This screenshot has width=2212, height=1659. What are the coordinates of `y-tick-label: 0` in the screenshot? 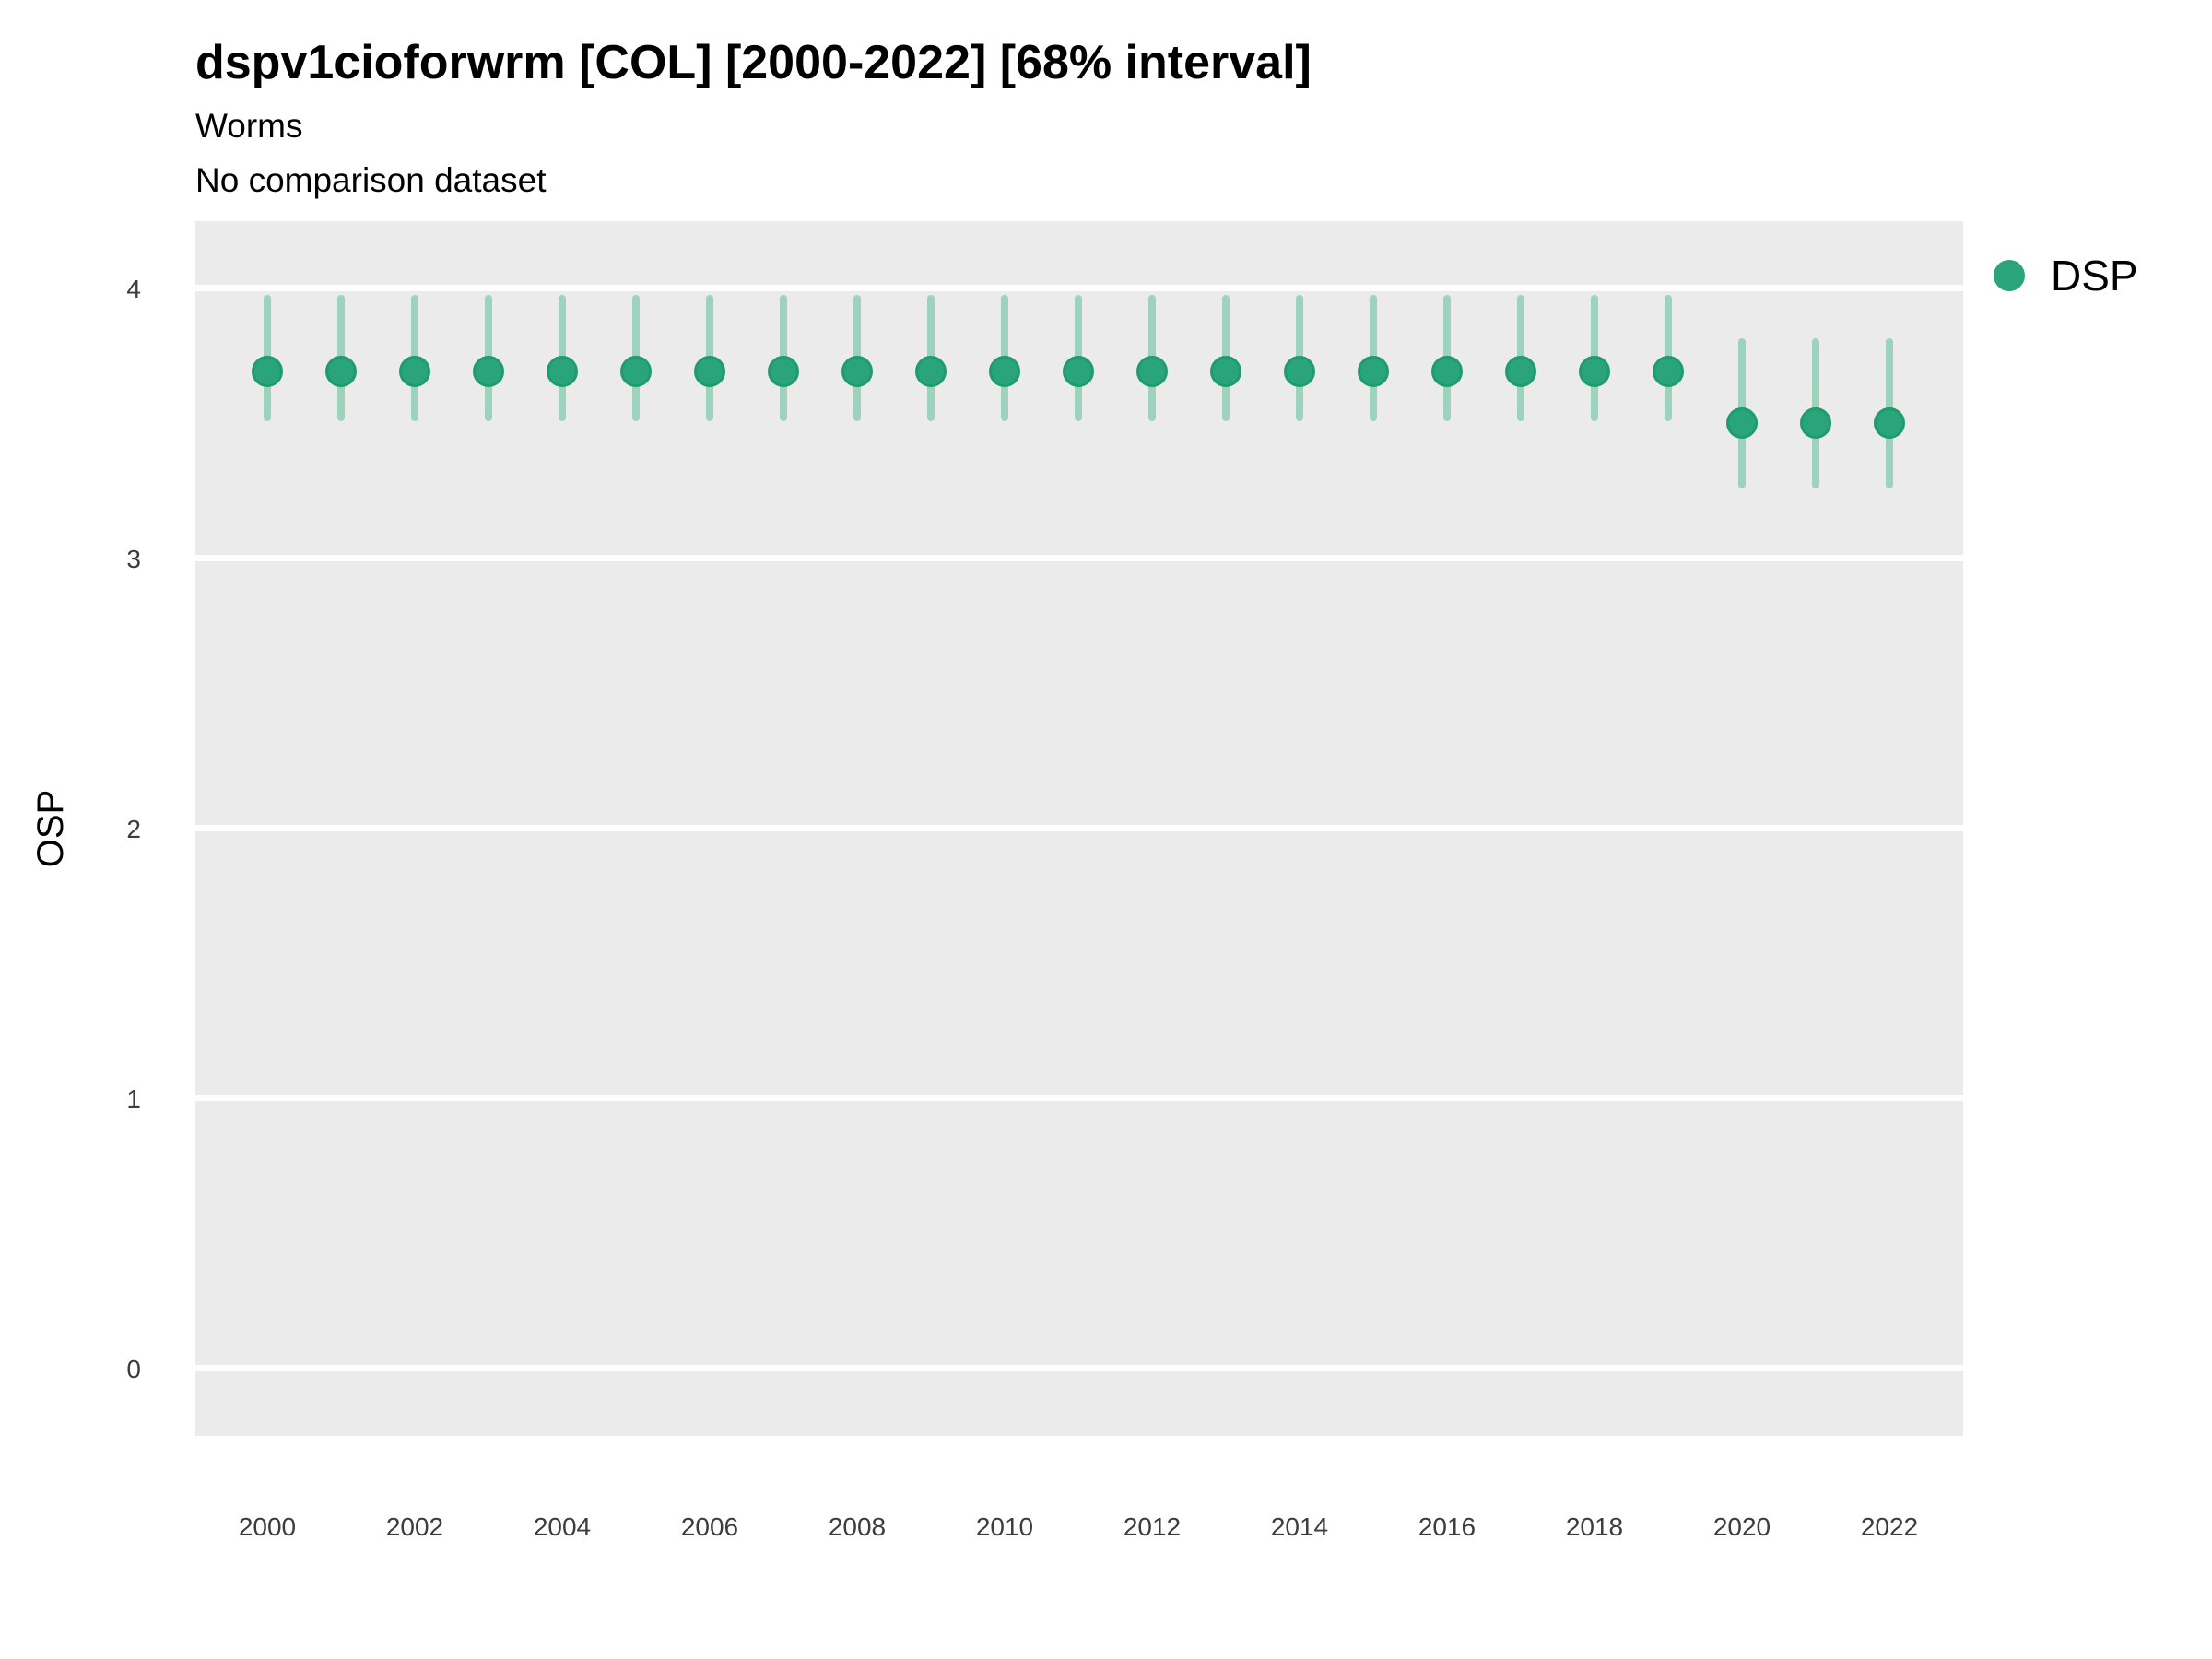 It's located at (133, 1369).